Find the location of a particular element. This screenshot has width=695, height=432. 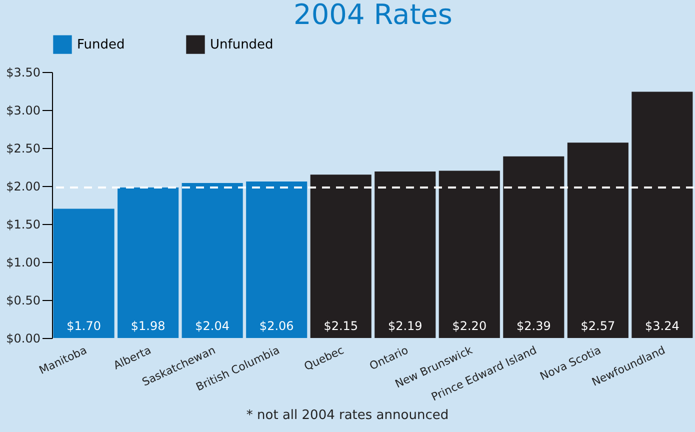

y-tick-label: $1.00 is located at coordinates (23, 263).